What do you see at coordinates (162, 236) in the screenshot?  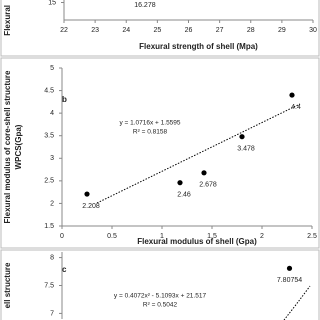 I see `x-tick-label: 1` at bounding box center [162, 236].